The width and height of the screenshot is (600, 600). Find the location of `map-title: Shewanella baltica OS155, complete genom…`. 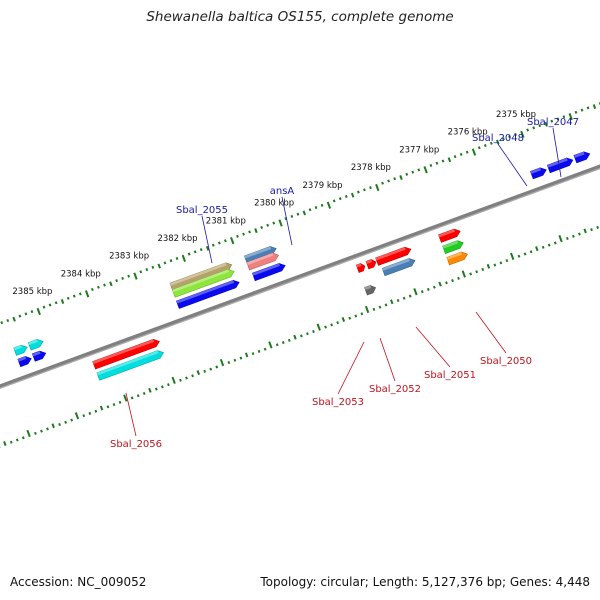

map-title: Shewanella baltica OS155, complete genom… is located at coordinates (300, 17).